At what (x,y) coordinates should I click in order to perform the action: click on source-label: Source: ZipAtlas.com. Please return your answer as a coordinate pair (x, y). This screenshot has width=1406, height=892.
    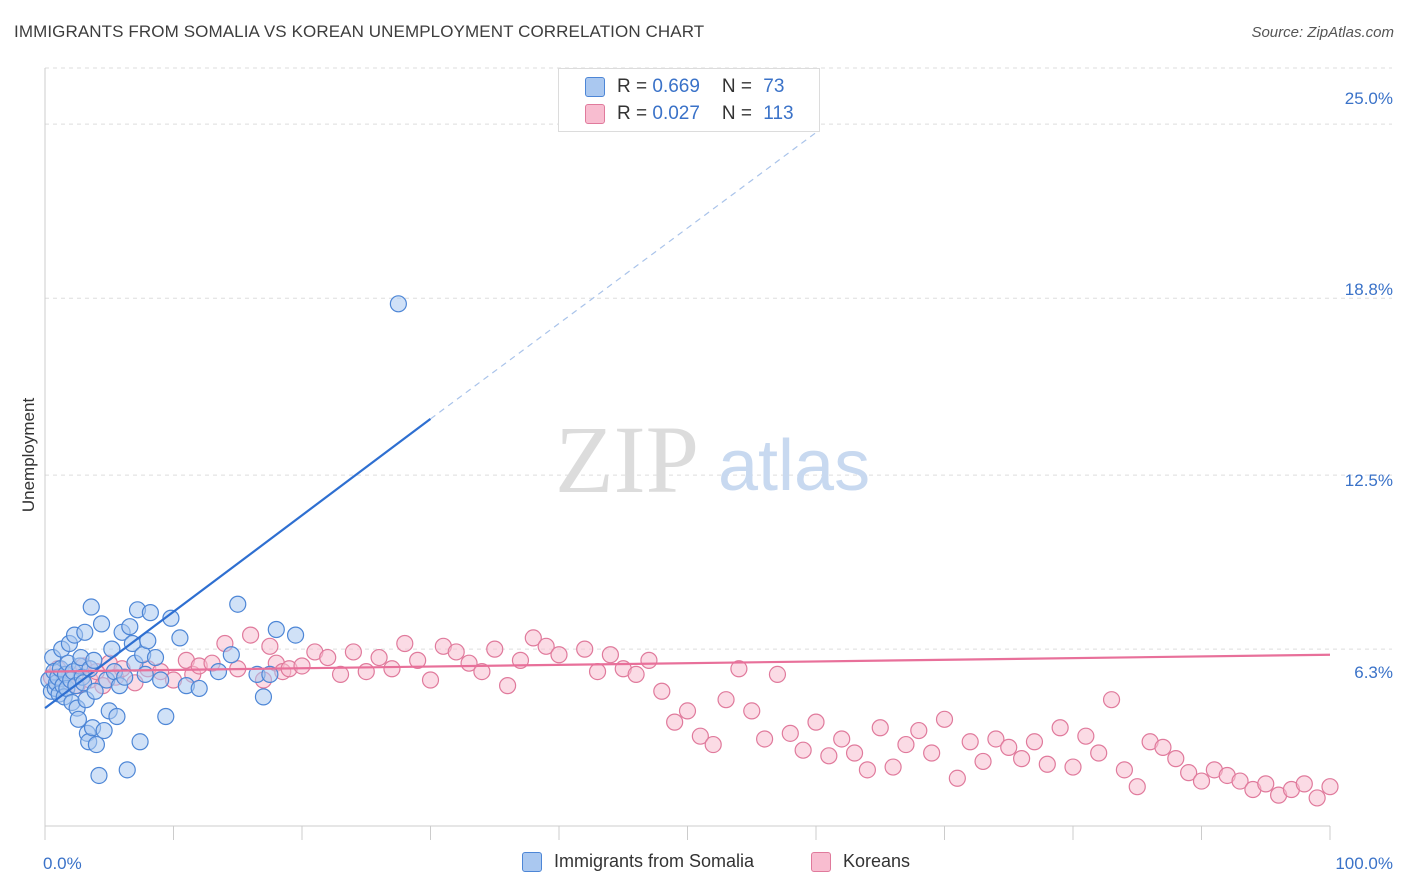
    Looking at the image, I should click on (1322, 32).